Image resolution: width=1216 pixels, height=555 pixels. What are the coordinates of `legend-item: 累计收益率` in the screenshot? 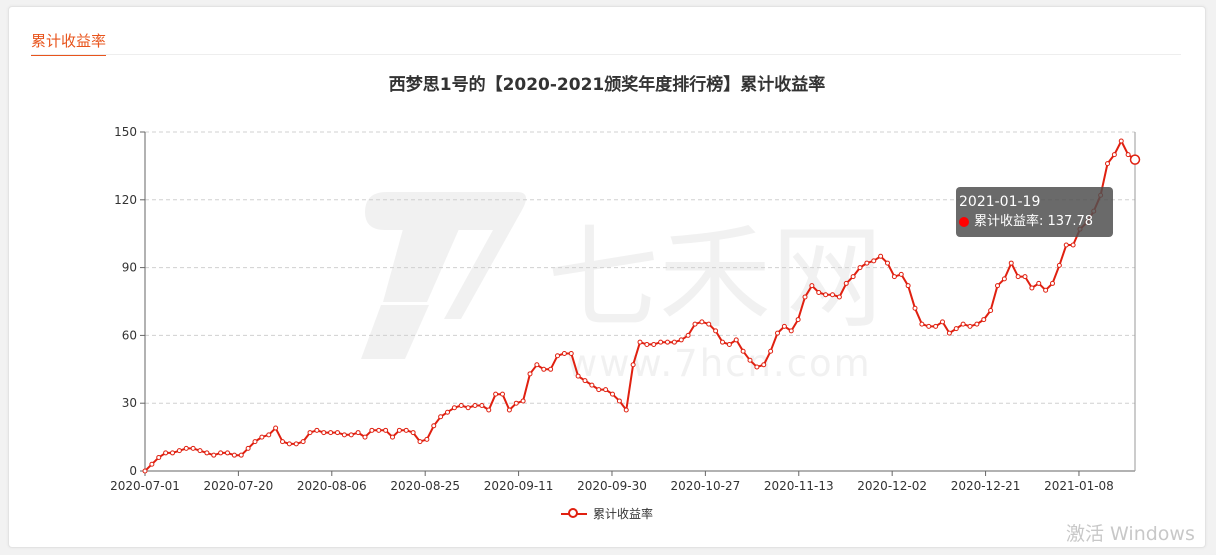 It's located at (607, 514).